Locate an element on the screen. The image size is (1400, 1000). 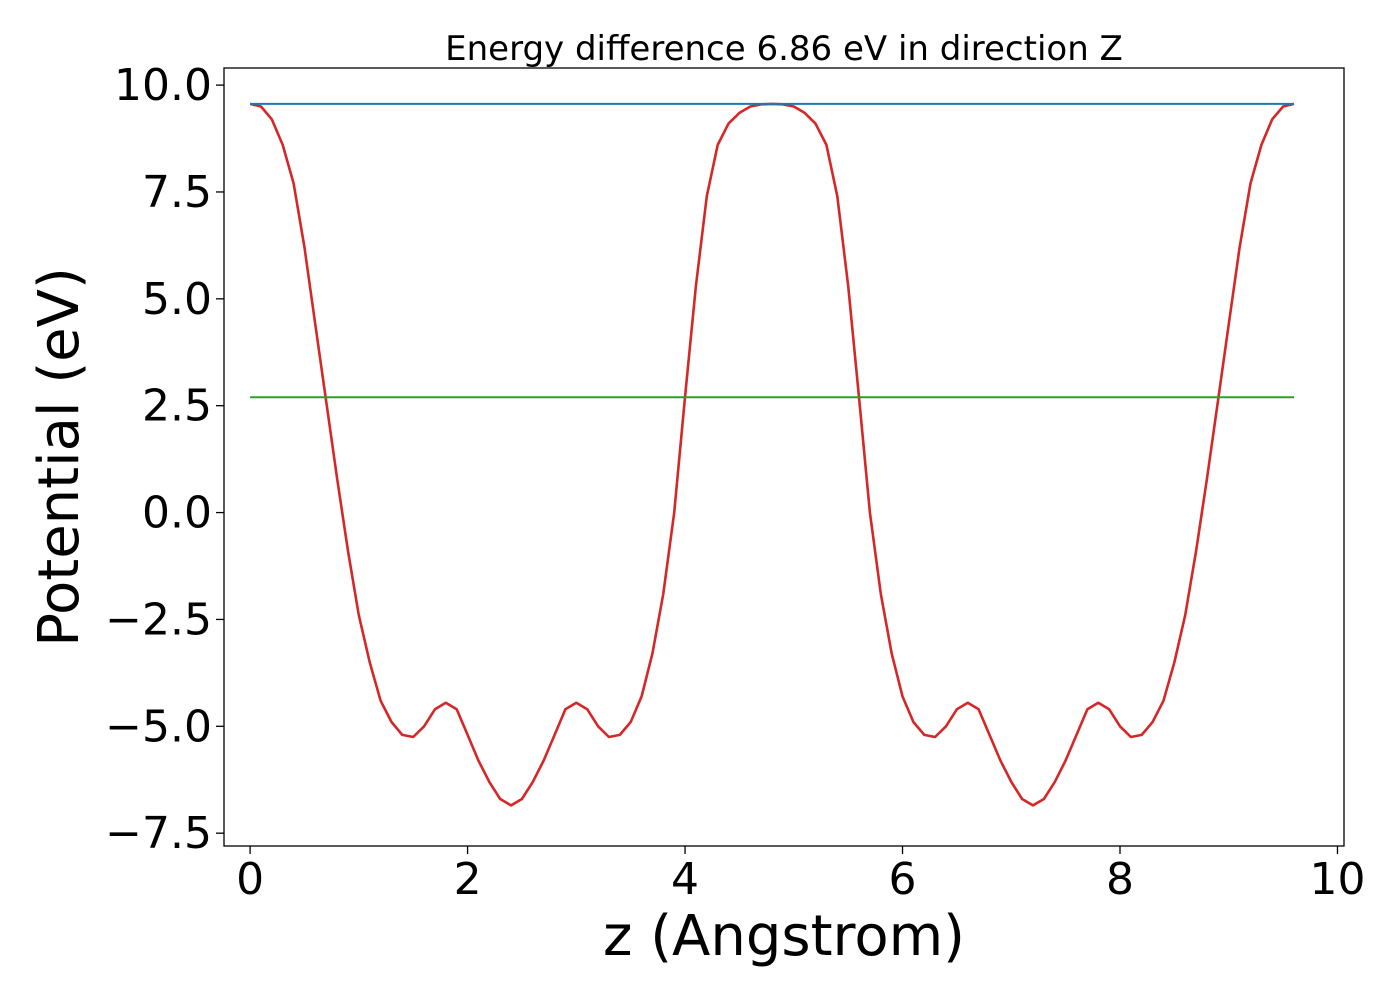
x-tick-label: 8 is located at coordinates (1120, 879).